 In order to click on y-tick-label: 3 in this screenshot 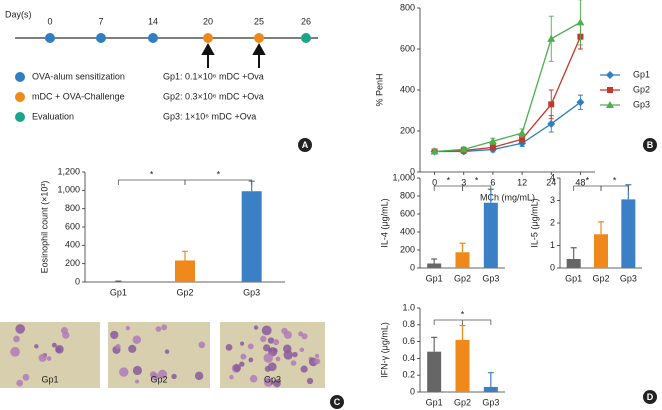, I will do `click(552, 200)`.